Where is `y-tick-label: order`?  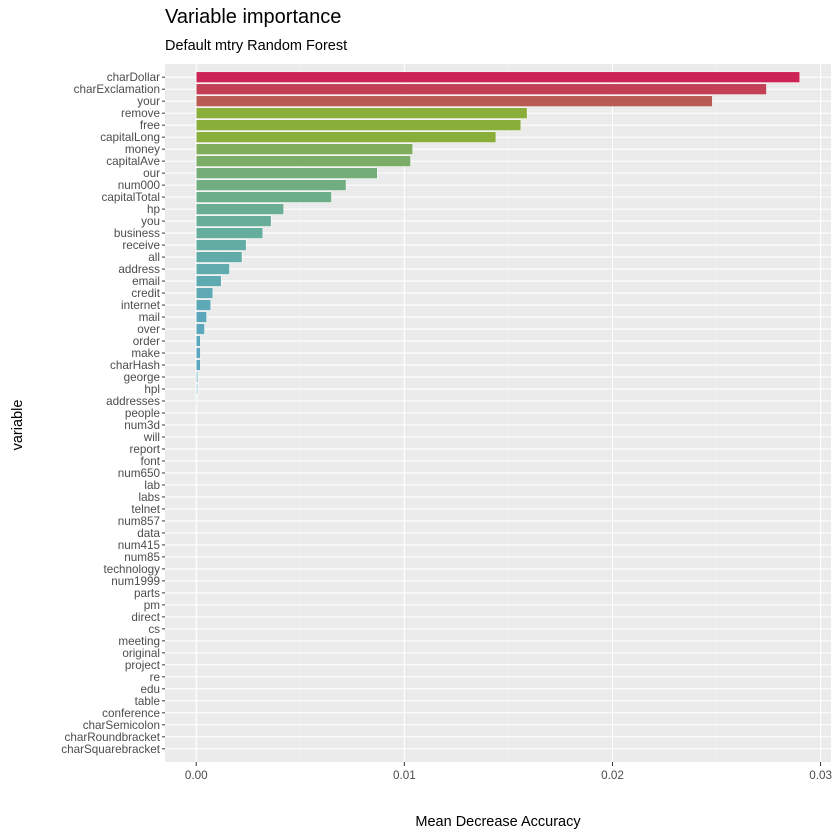
y-tick-label: order is located at coordinates (146, 341).